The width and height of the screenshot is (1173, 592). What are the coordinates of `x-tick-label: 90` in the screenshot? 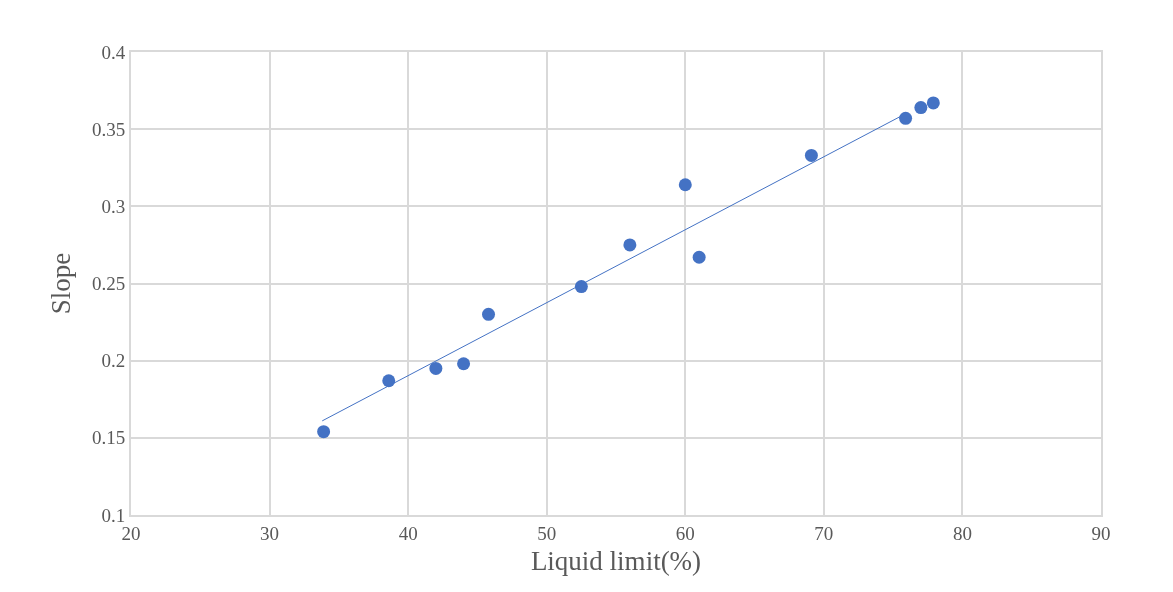 It's located at (1101, 533).